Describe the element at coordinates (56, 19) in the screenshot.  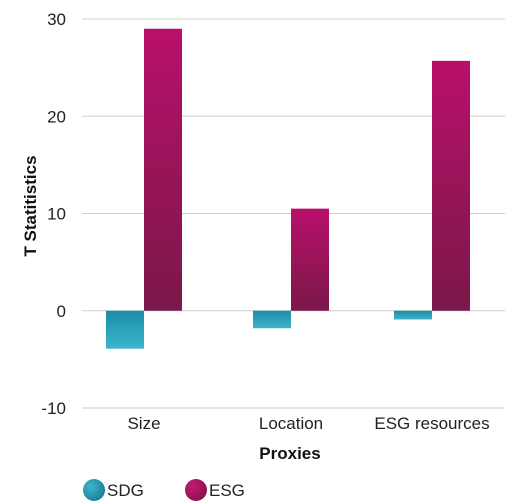
I see `y-tick-label: 30` at that location.